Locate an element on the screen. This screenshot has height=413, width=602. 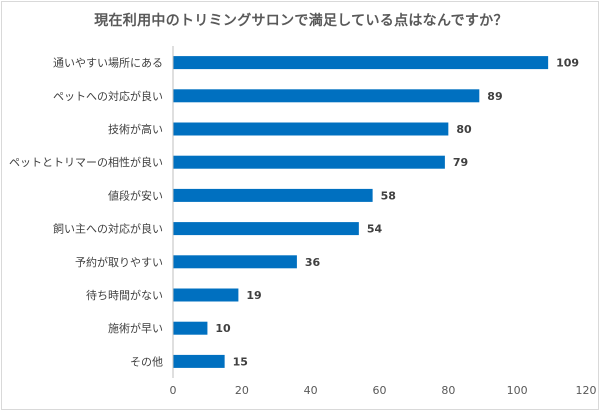
x-tick-label-100: 100 is located at coordinates (517, 390).